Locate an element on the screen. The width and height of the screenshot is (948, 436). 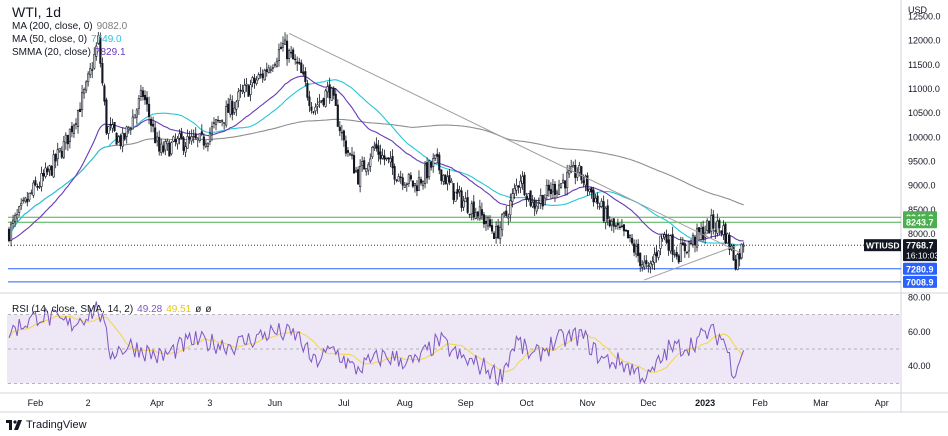
legend-ma200: MA (200, close, 0) 9082.0 is located at coordinates (69, 26).